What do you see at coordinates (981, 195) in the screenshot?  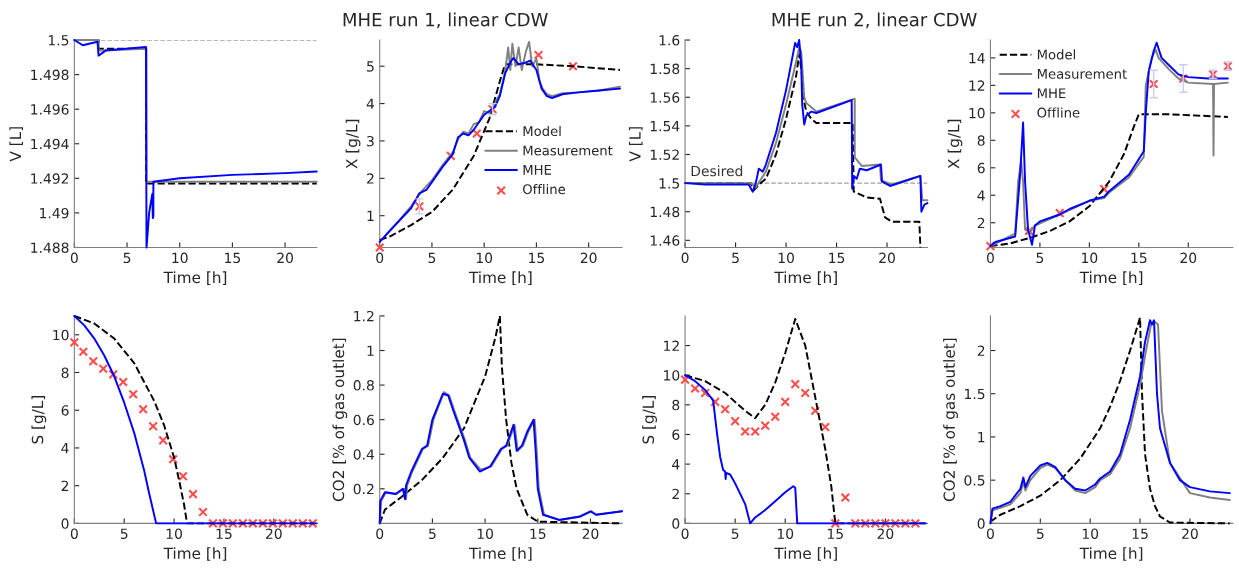 I see `y-tick-label: 4` at bounding box center [981, 195].